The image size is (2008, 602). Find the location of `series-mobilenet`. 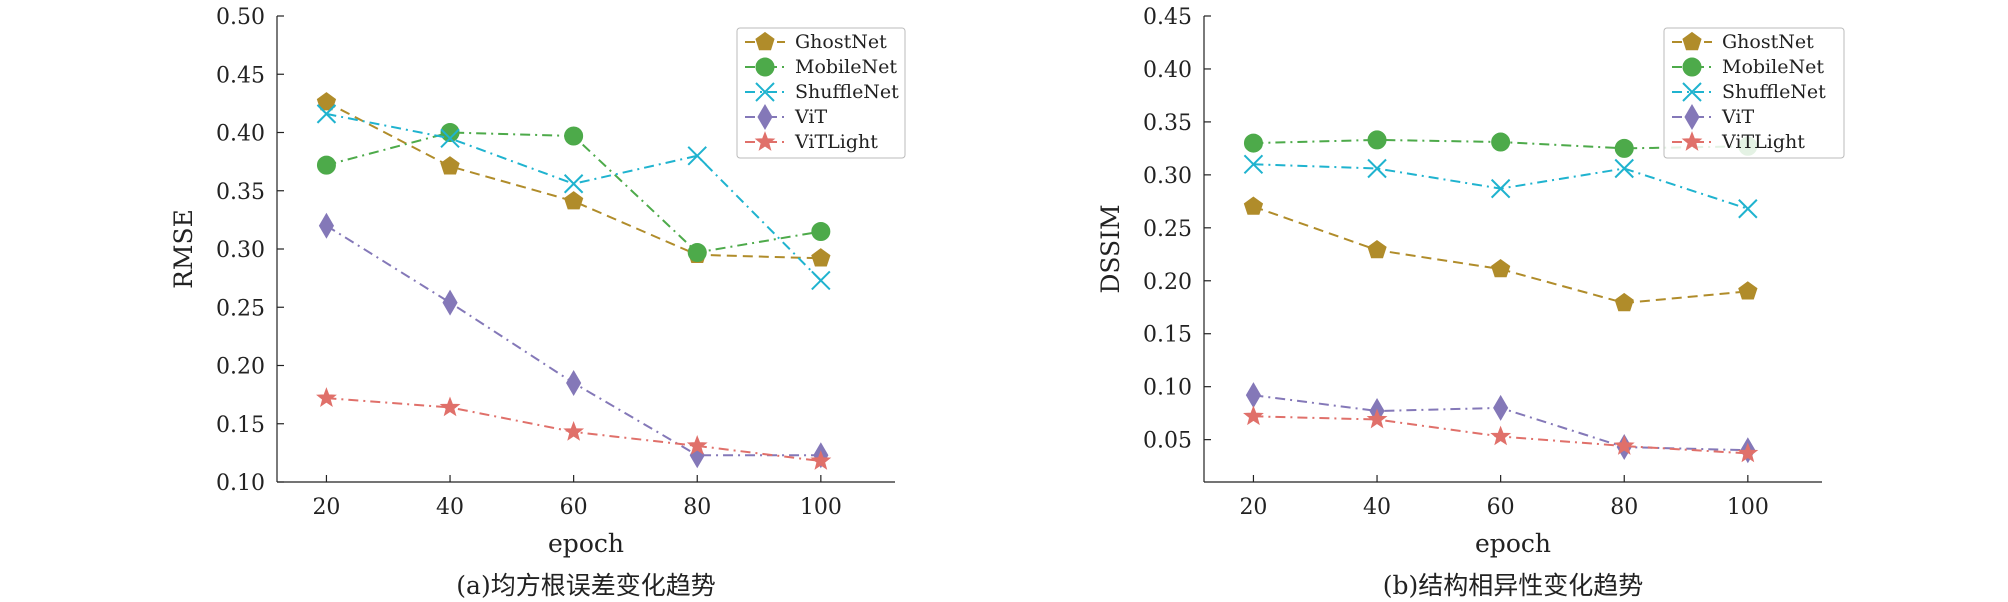

series-mobilenet is located at coordinates (573, 192).